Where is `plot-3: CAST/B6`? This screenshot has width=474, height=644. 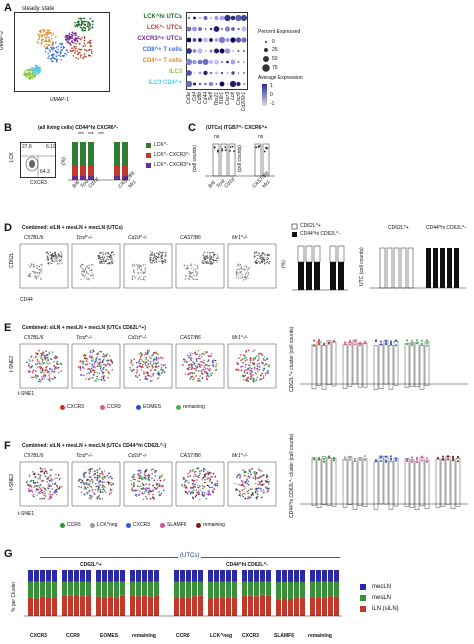
plot-3: CAST/B6 is located at coordinates (200, 264).